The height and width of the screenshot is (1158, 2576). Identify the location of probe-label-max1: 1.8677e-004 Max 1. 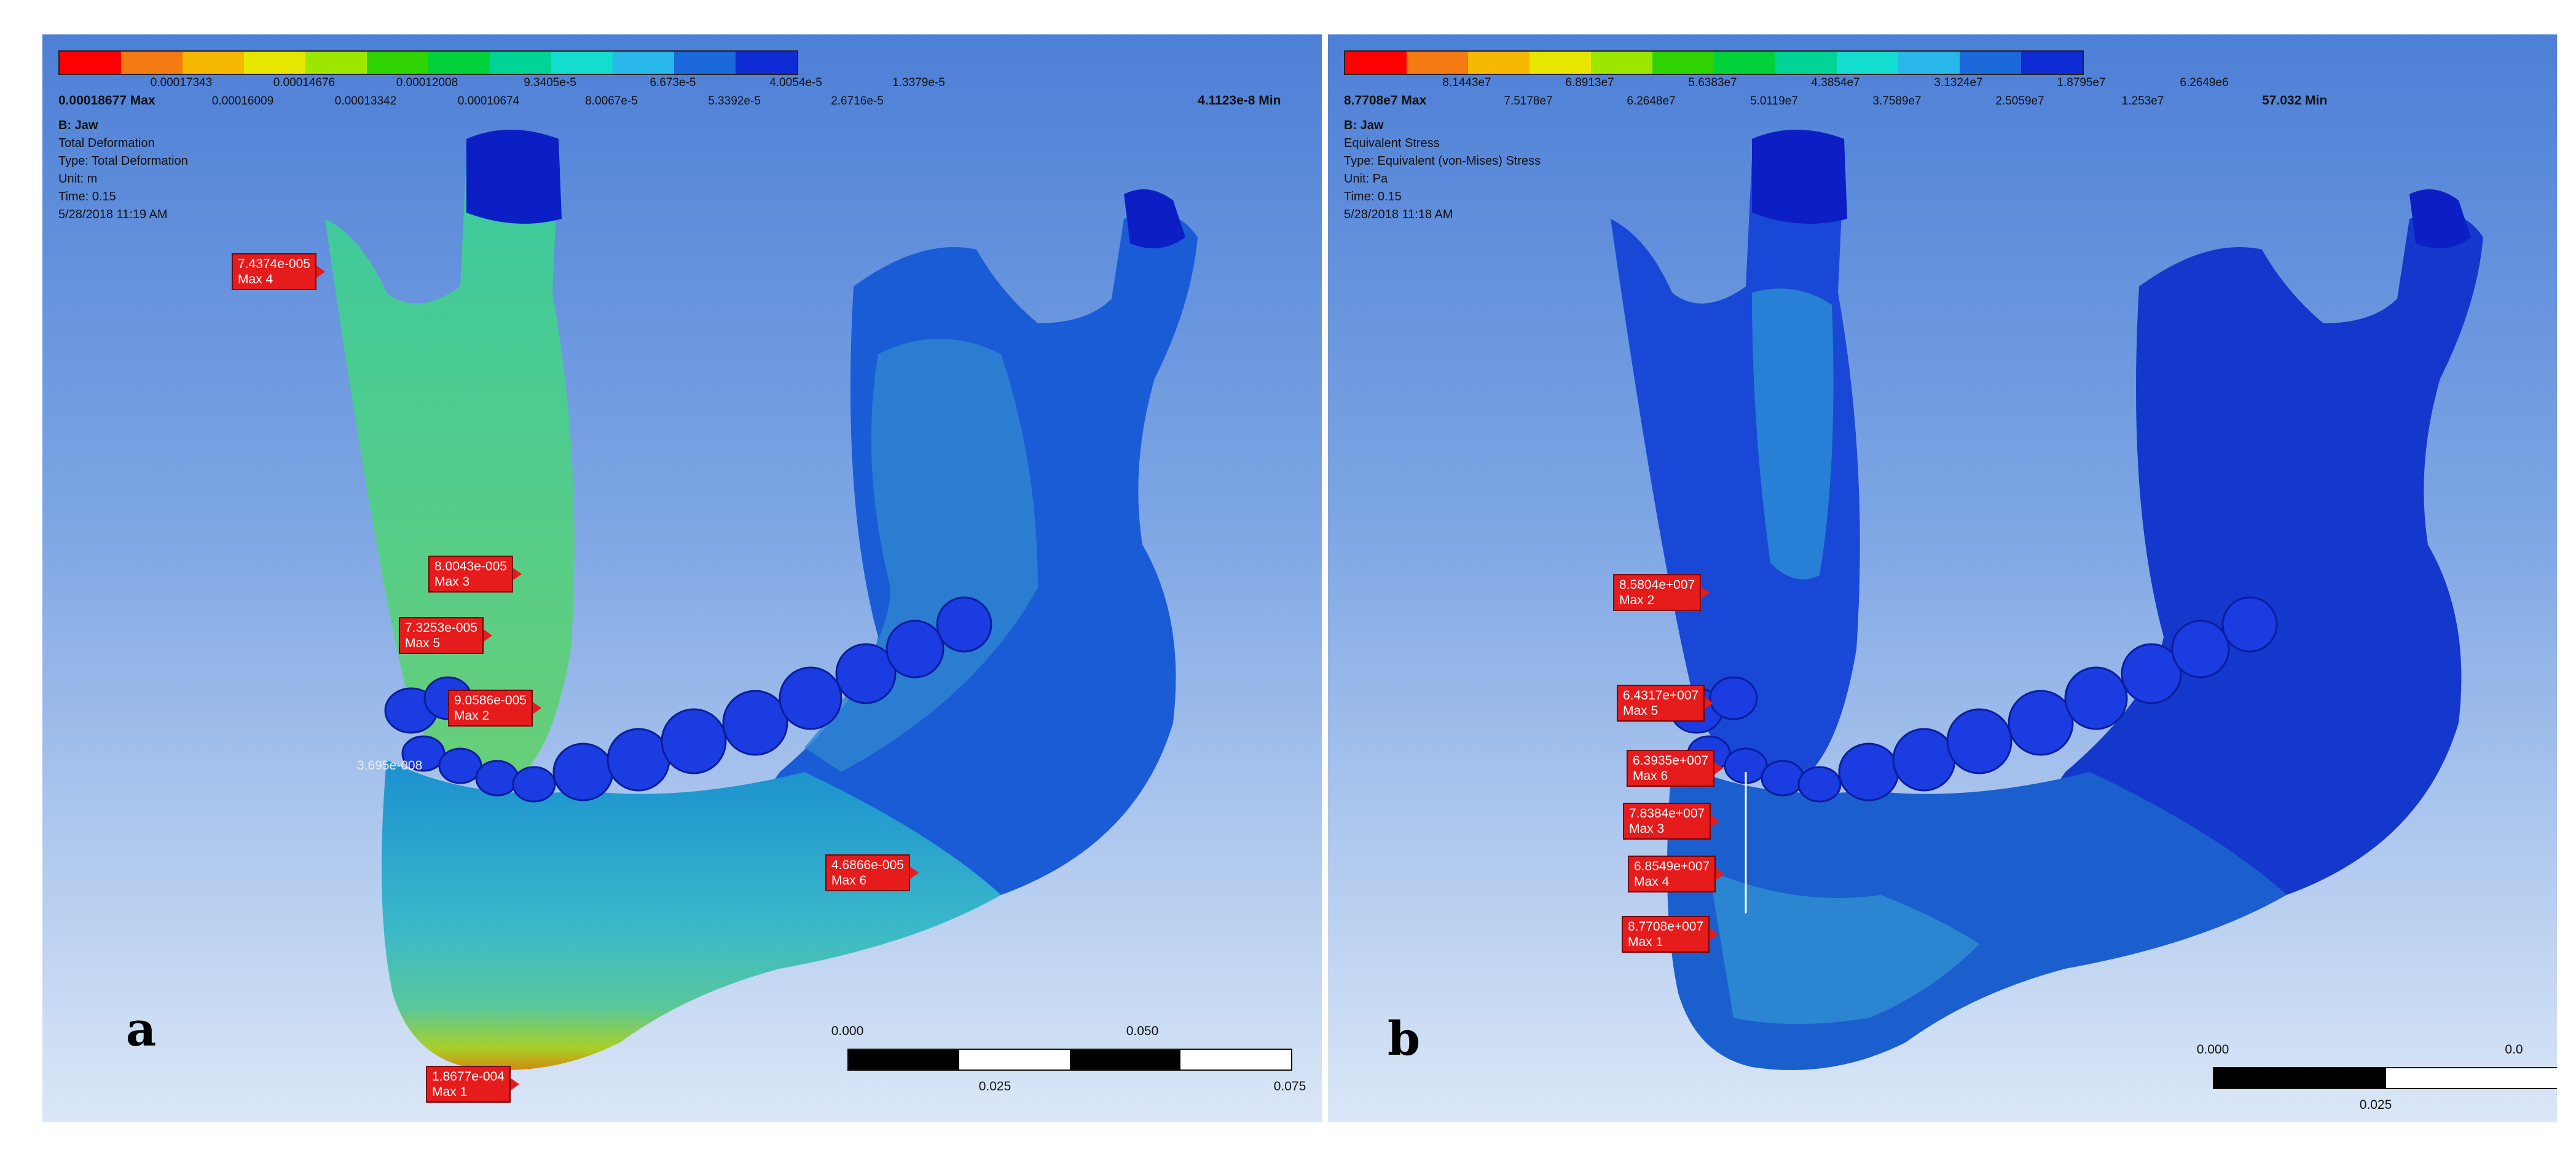
(472, 1084).